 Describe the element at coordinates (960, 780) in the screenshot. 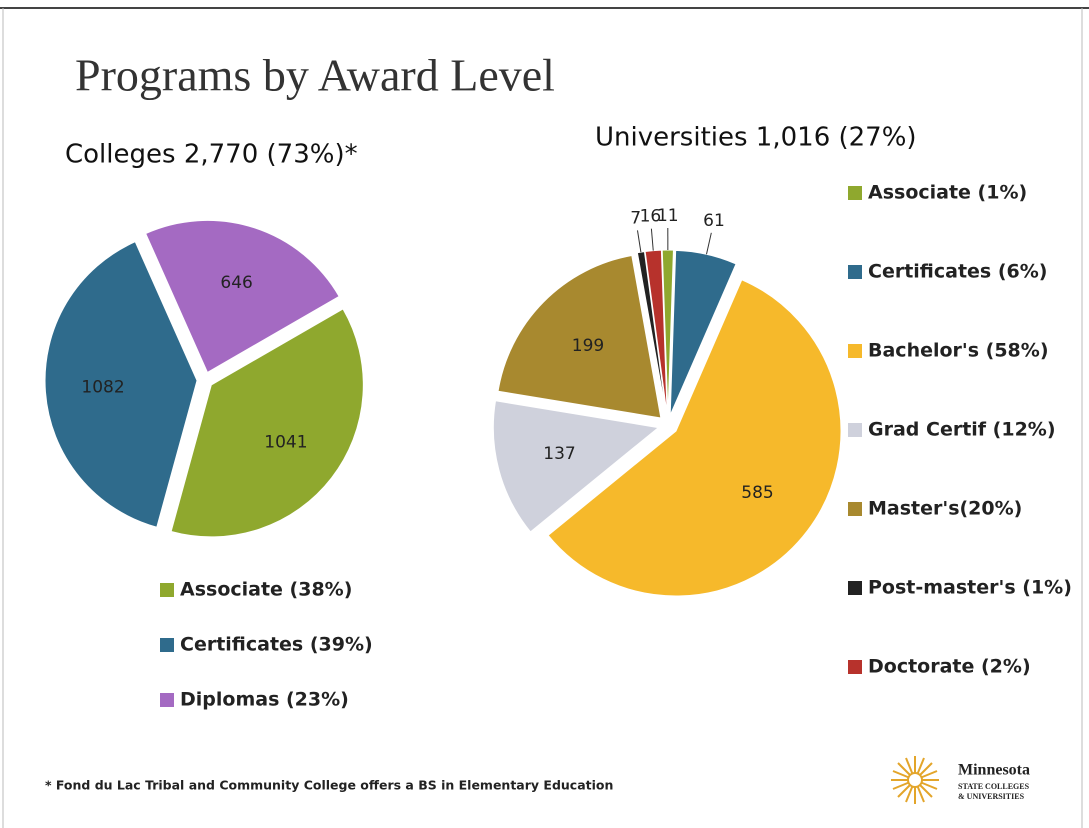

I see `logo: Minnesota STATE COLLEGES & UNIVERSITIES` at that location.